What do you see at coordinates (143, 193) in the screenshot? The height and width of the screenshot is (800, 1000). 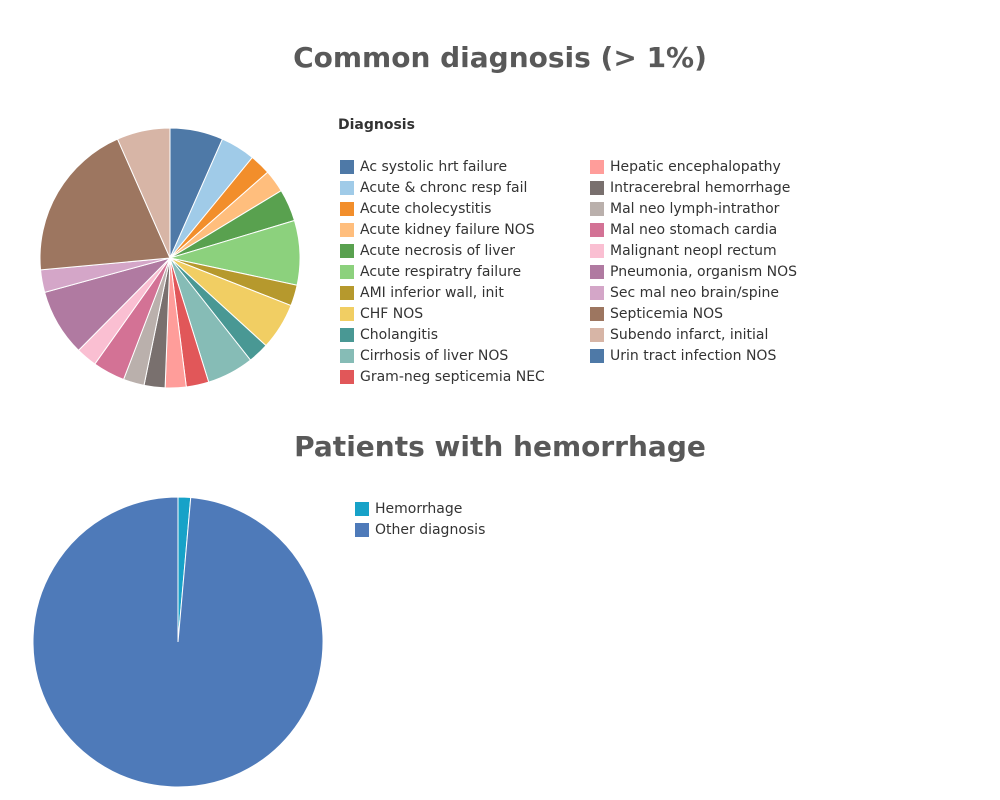 I see `pie-slice-subendo-infarct-initial` at bounding box center [143, 193].